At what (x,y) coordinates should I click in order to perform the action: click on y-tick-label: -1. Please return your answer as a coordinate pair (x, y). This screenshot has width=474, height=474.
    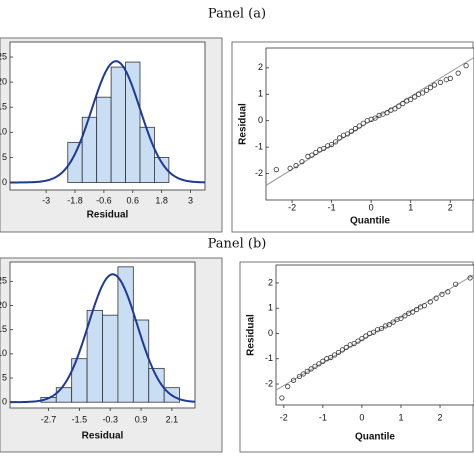
    Looking at the image, I should click on (259, 147).